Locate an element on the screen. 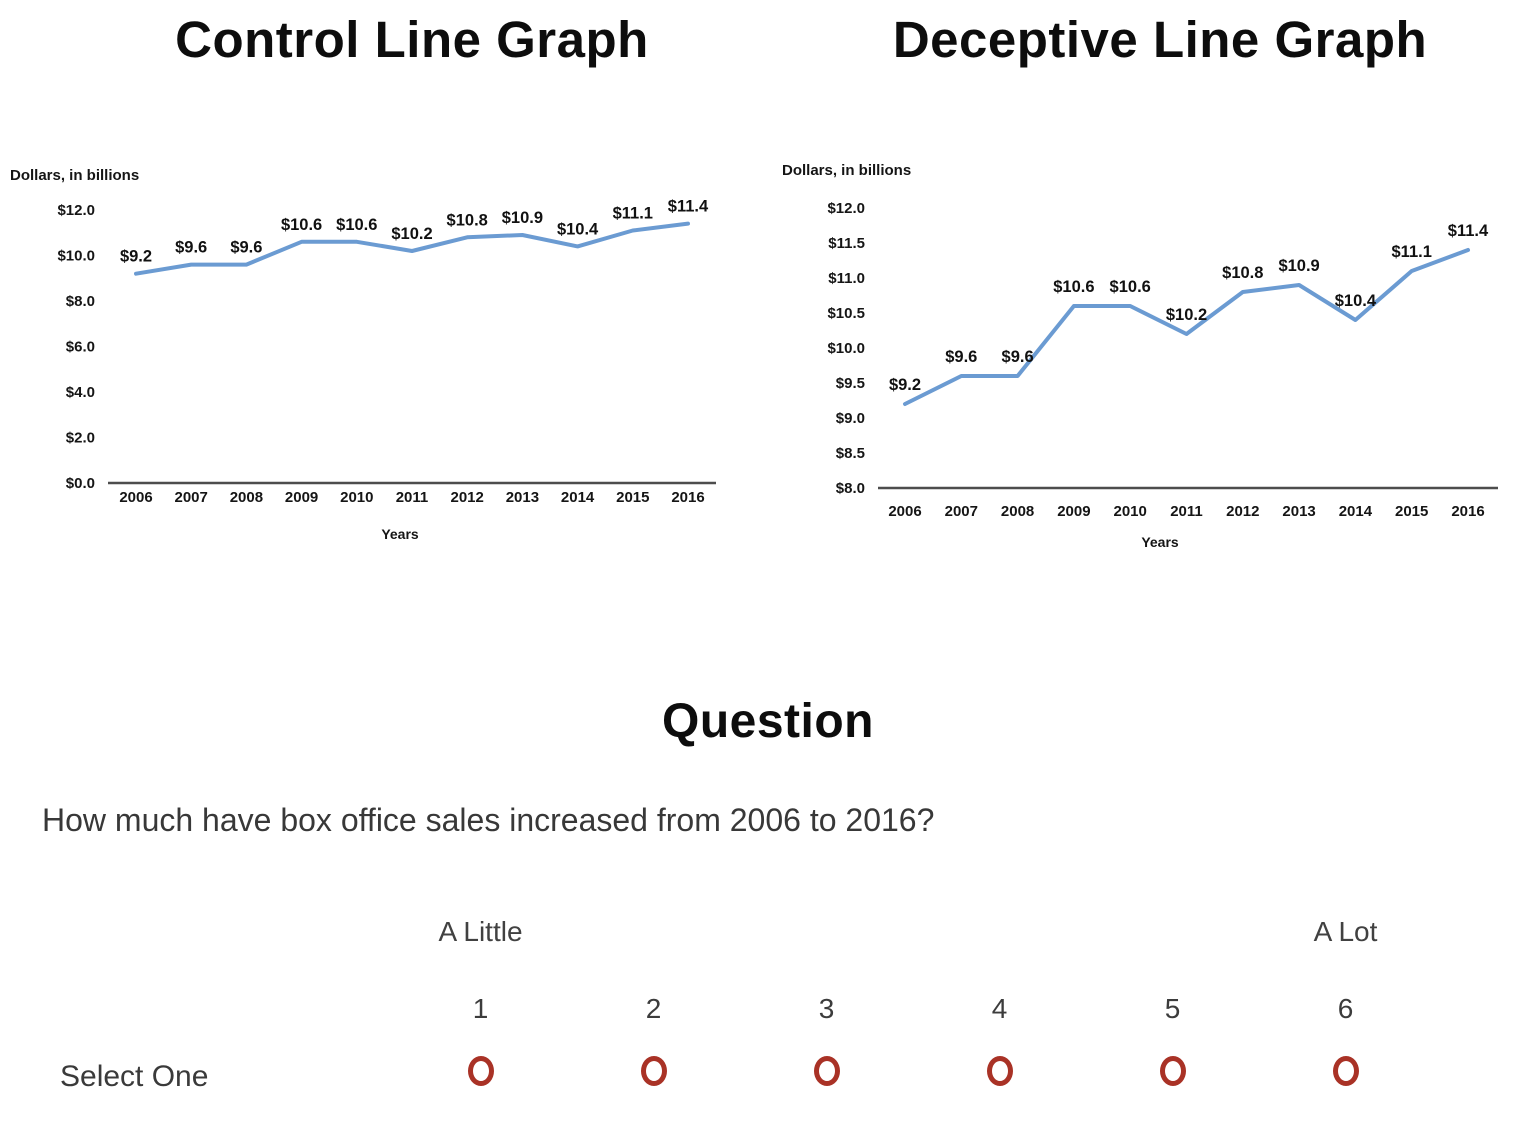  scale-number-3: 3 is located at coordinates (826, 1008).